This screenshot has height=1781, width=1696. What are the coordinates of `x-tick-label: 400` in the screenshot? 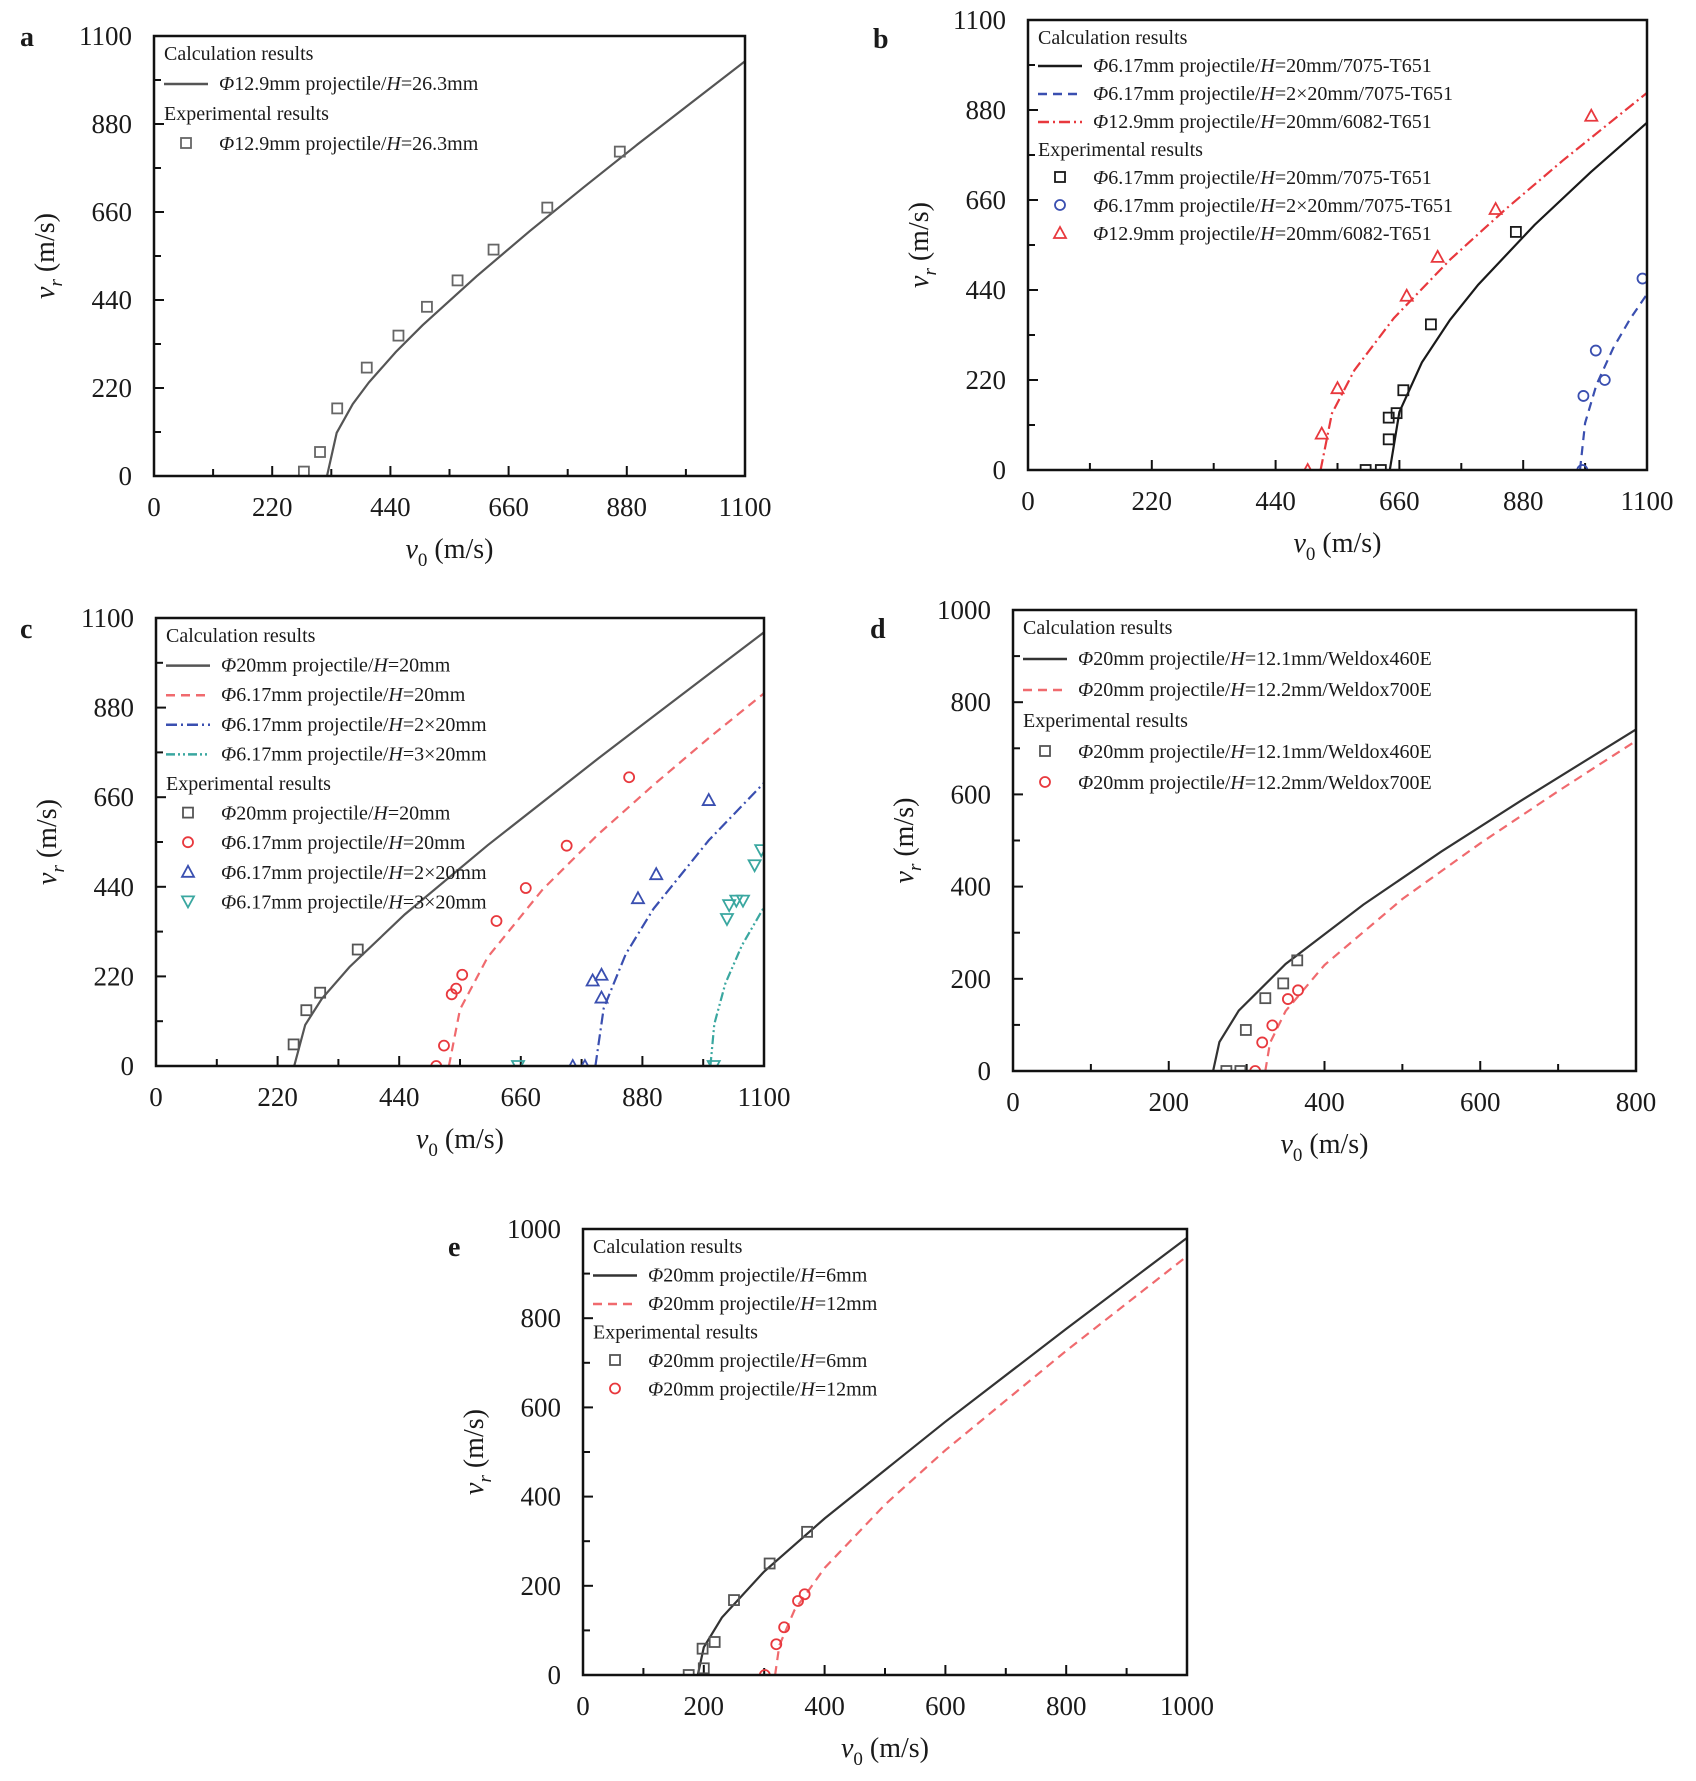 It's located at (1324, 1102).